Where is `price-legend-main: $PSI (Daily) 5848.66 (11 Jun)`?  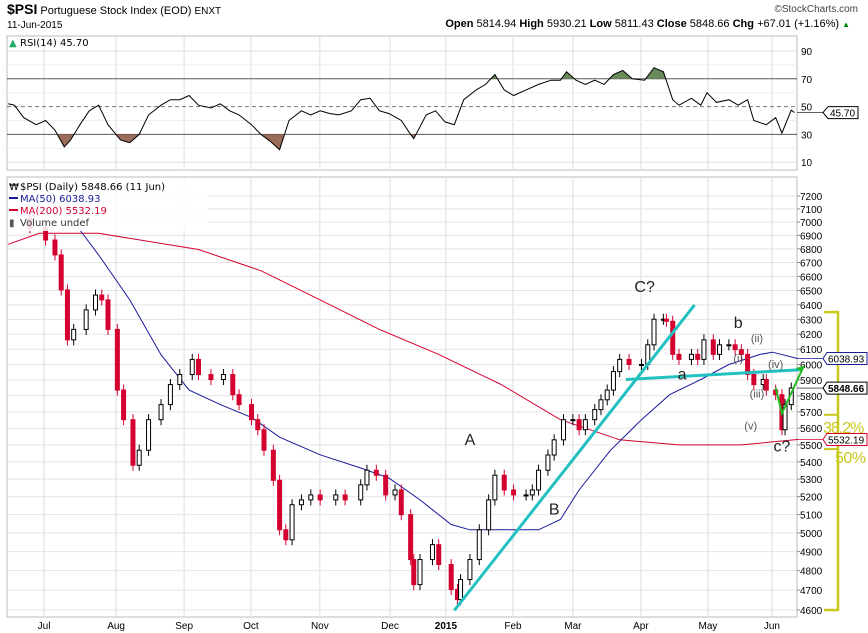 price-legend-main: $PSI (Daily) 5848.66 (11 Jun) is located at coordinates (92, 187).